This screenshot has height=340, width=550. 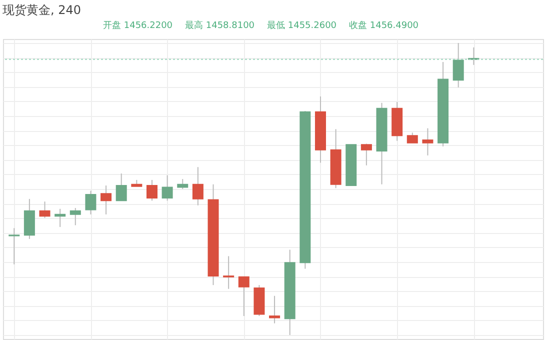 What do you see at coordinates (302, 25) in the screenshot?
I see `text: 最低 1455.2600` at bounding box center [302, 25].